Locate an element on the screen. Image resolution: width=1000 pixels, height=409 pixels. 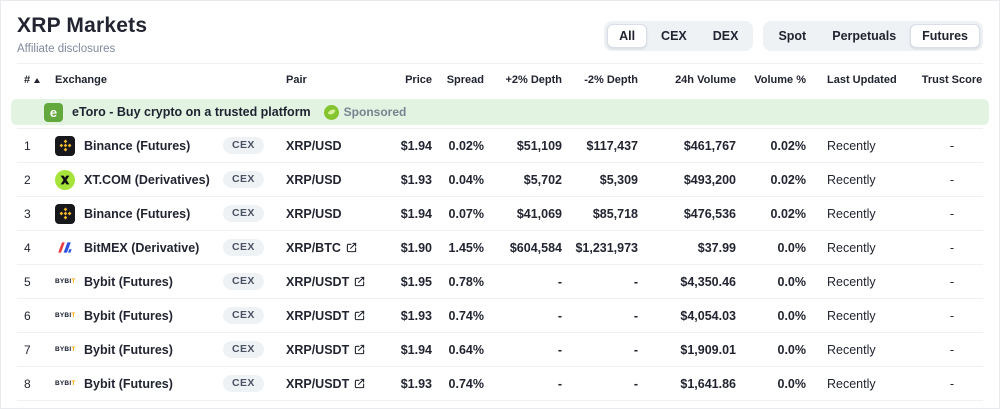
binance-logo is located at coordinates (65, 145).